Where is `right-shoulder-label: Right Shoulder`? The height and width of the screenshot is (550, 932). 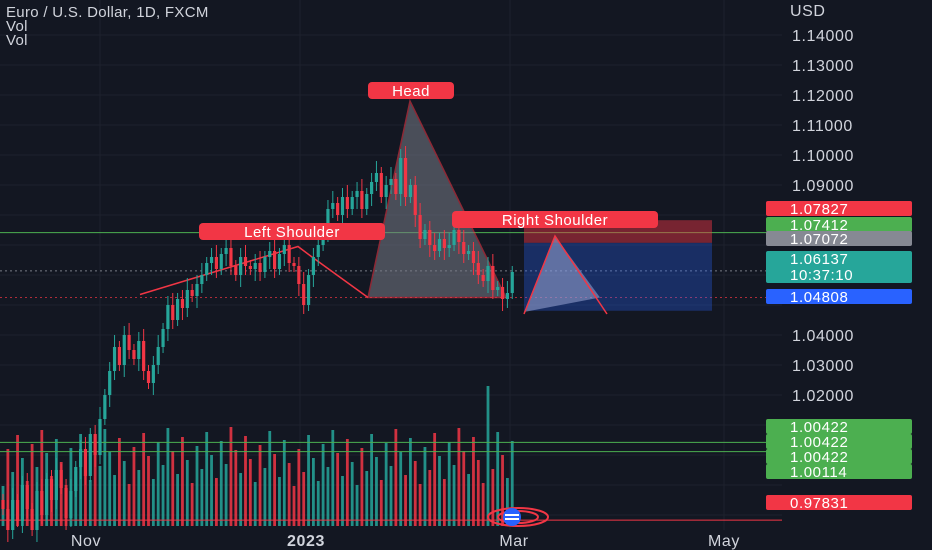 right-shoulder-label: Right Shoulder is located at coordinates (555, 220).